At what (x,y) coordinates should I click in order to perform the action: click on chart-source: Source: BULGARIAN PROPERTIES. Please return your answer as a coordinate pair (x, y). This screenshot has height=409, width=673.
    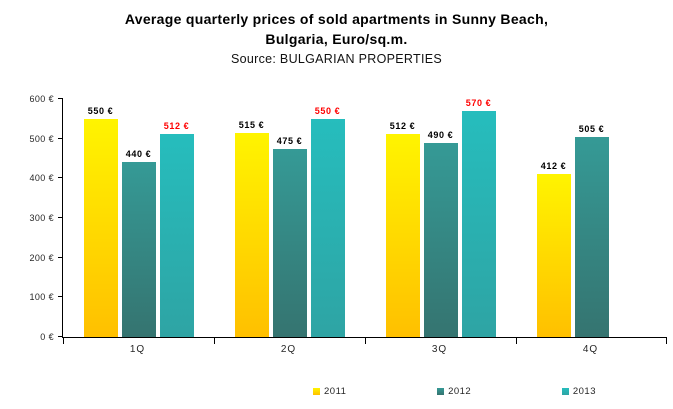
    Looking at the image, I should click on (336, 59).